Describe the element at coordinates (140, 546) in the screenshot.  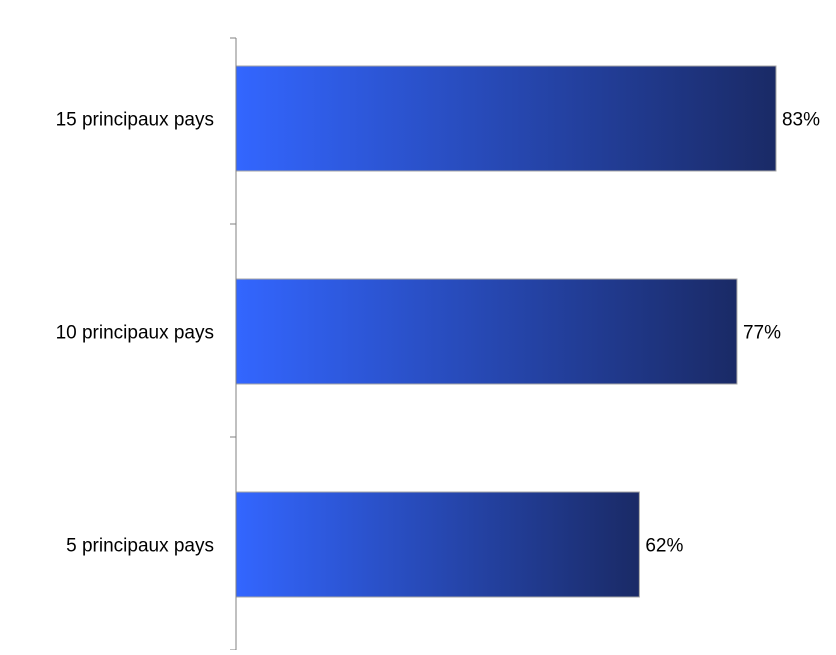
I see `category-label-3: 5 principaux pays` at that location.